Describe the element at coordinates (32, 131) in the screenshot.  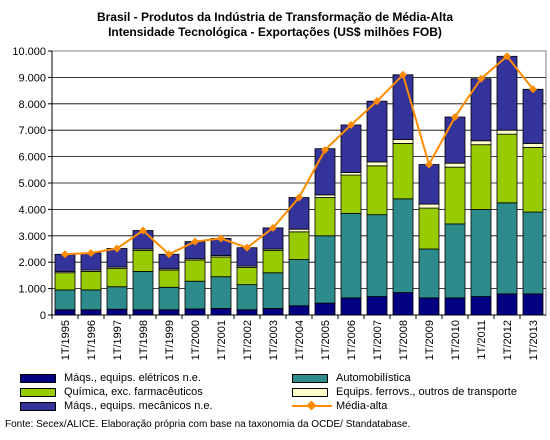
I see `y-tick-label: 7.000` at that location.